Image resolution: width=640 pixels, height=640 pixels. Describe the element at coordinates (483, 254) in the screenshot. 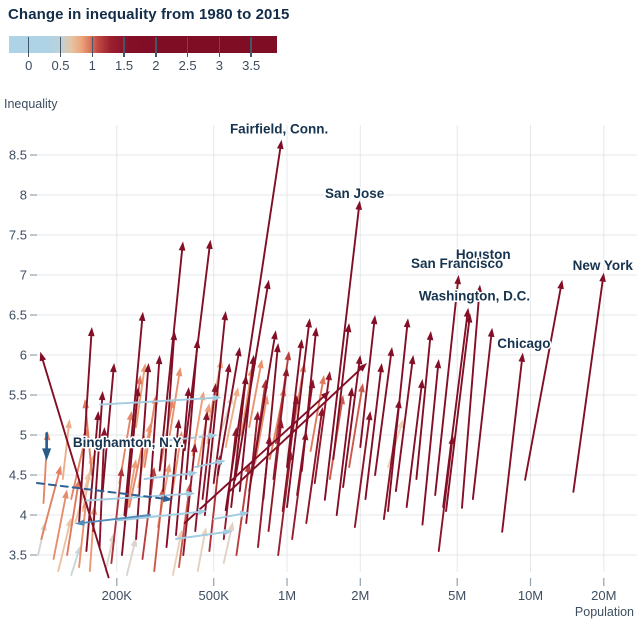

I see `city-label: Houston` at that location.